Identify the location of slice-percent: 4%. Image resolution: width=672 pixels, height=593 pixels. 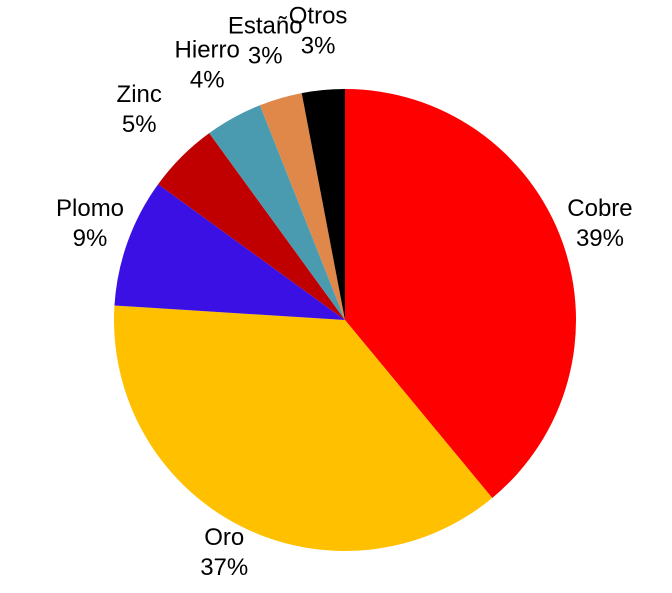
(207, 79).